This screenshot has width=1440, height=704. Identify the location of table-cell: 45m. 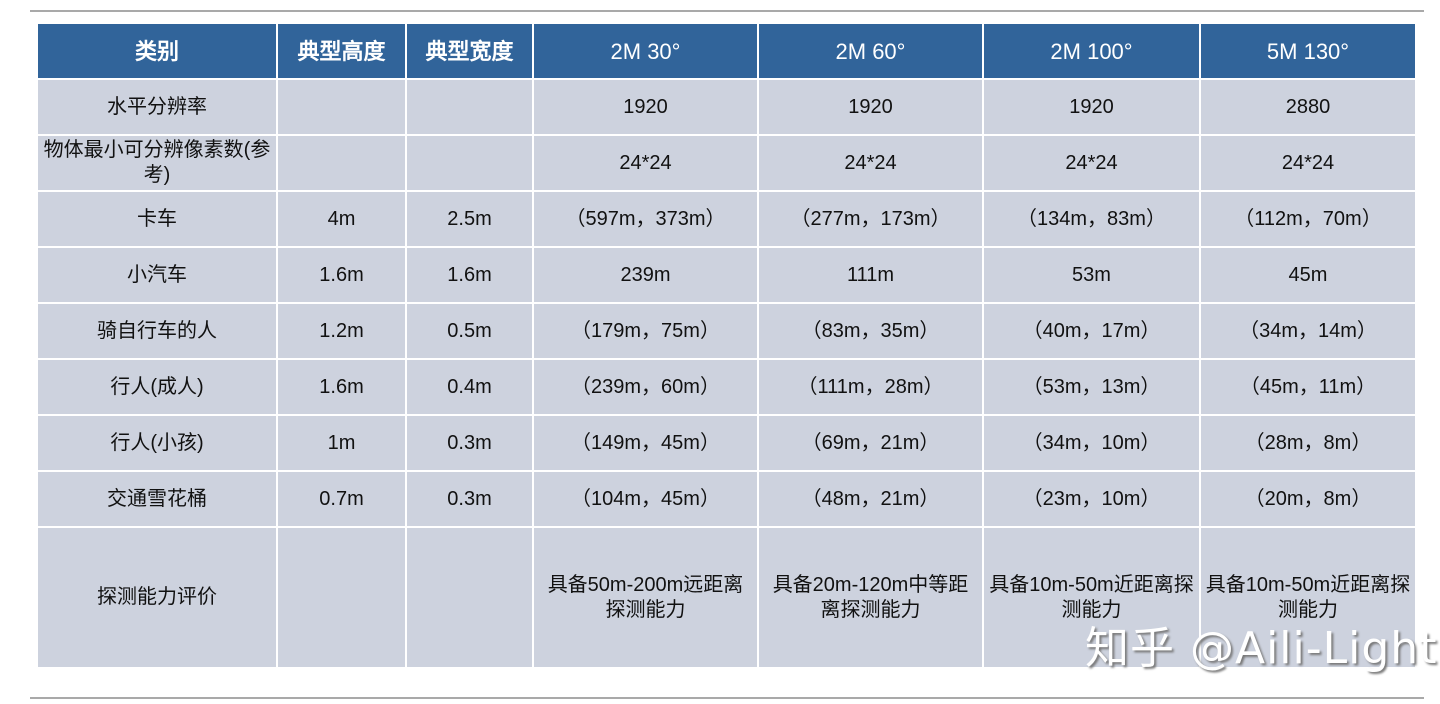
(1308, 275).